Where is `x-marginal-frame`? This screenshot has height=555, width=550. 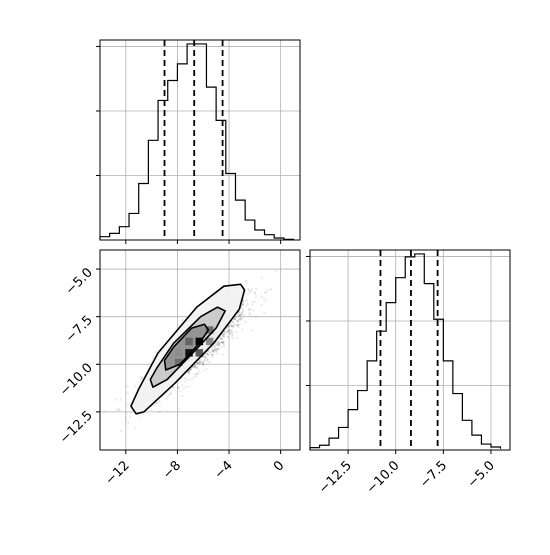 x-marginal-frame is located at coordinates (200, 140).